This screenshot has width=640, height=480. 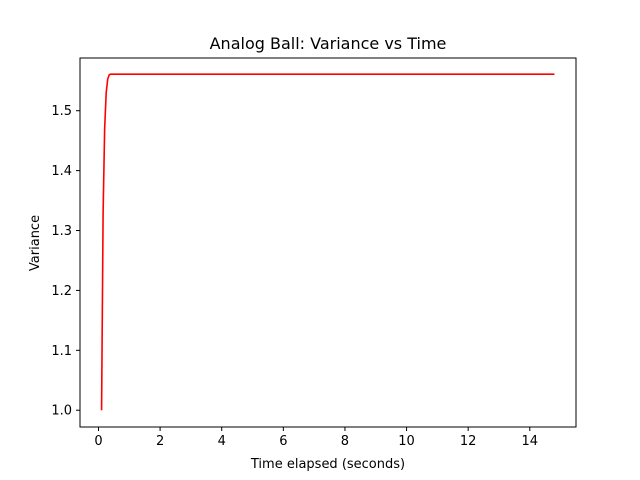 I want to click on y-tick-label: 1.1, so click(x=61, y=351).